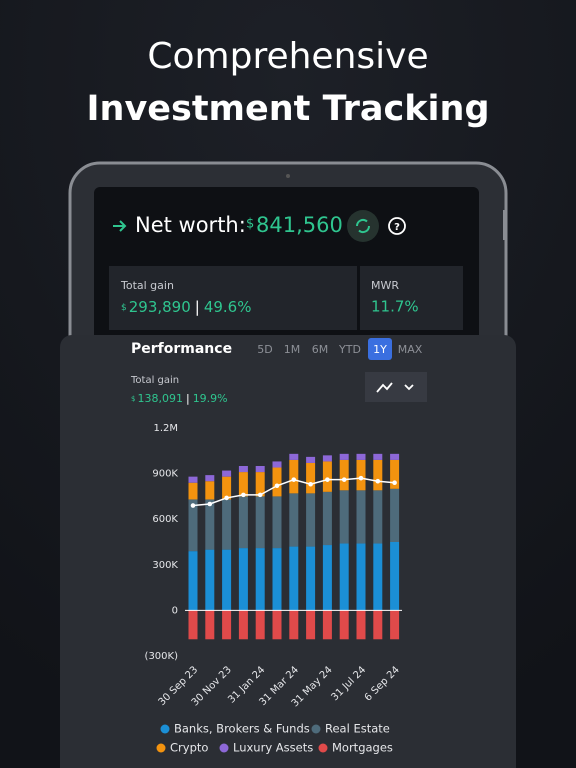 This screenshot has width=576, height=768. What do you see at coordinates (264, 349) in the screenshot?
I see `period-tab: 5D` at bounding box center [264, 349].